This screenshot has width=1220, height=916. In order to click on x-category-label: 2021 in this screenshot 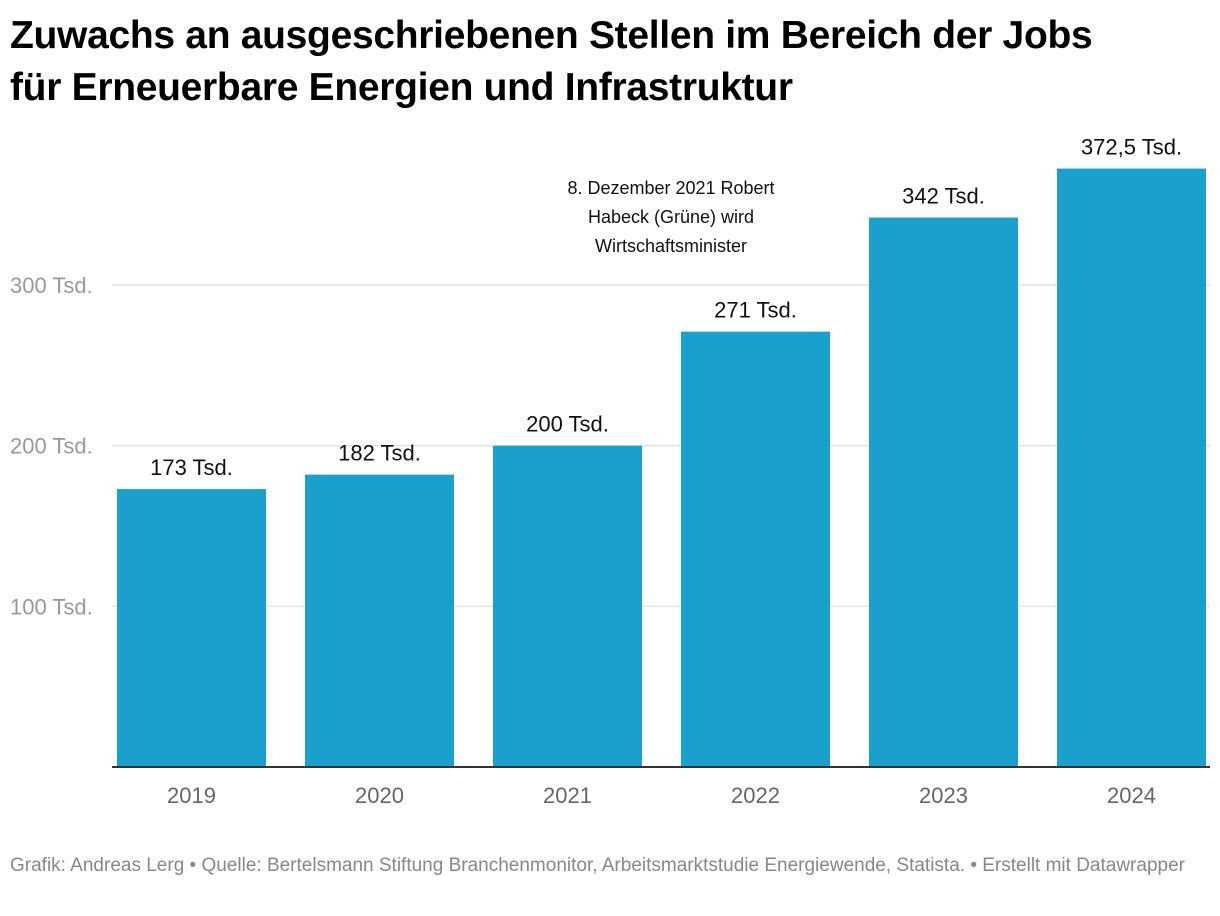, I will do `click(567, 795)`.